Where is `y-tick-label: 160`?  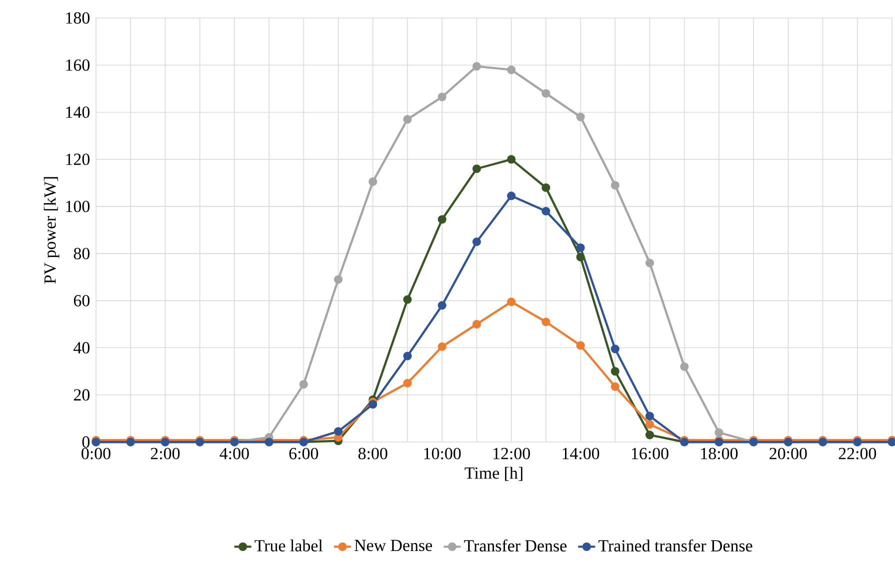
y-tick-label: 160 is located at coordinates (78, 65).